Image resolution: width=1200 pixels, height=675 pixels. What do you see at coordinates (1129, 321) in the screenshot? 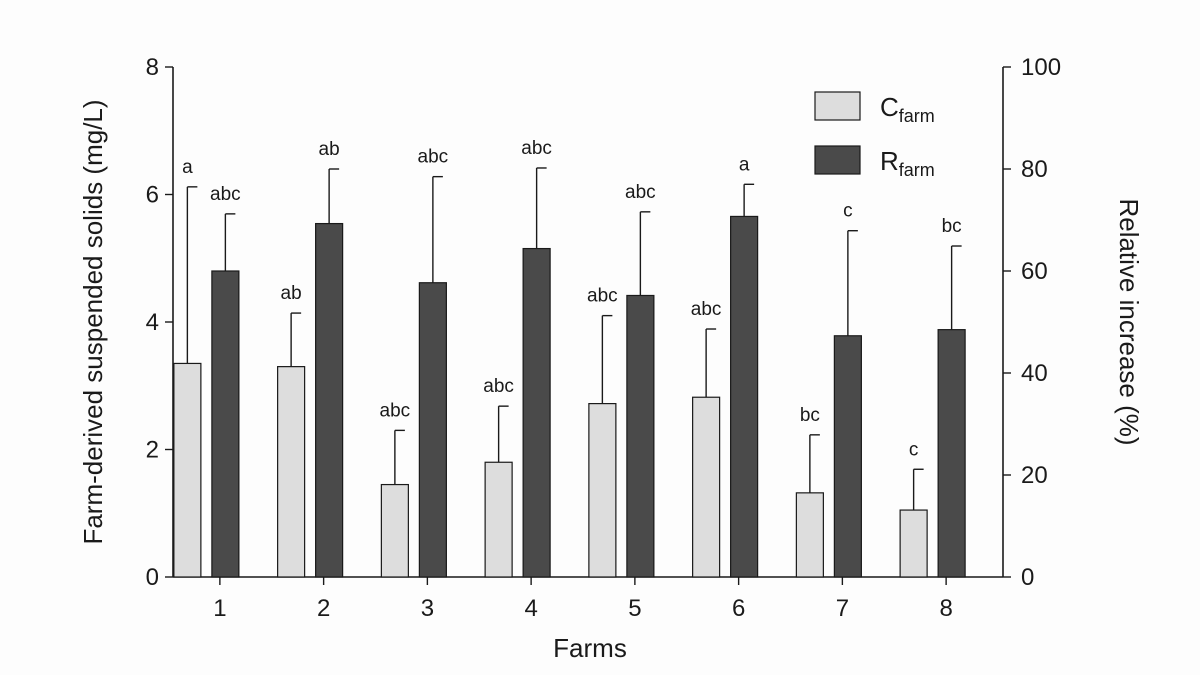
I see `y-axis-title-right: Relative increase (%)` at bounding box center [1129, 321].